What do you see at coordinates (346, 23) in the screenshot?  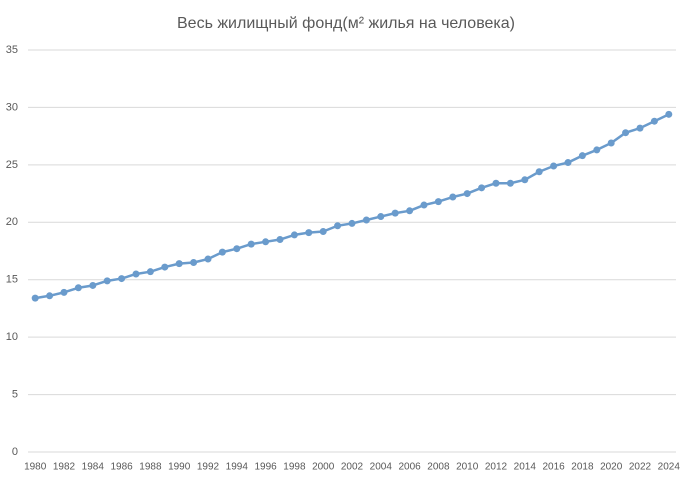 I see `chart-title: Весь жилищный фонд(м² жилья на человека)` at bounding box center [346, 23].